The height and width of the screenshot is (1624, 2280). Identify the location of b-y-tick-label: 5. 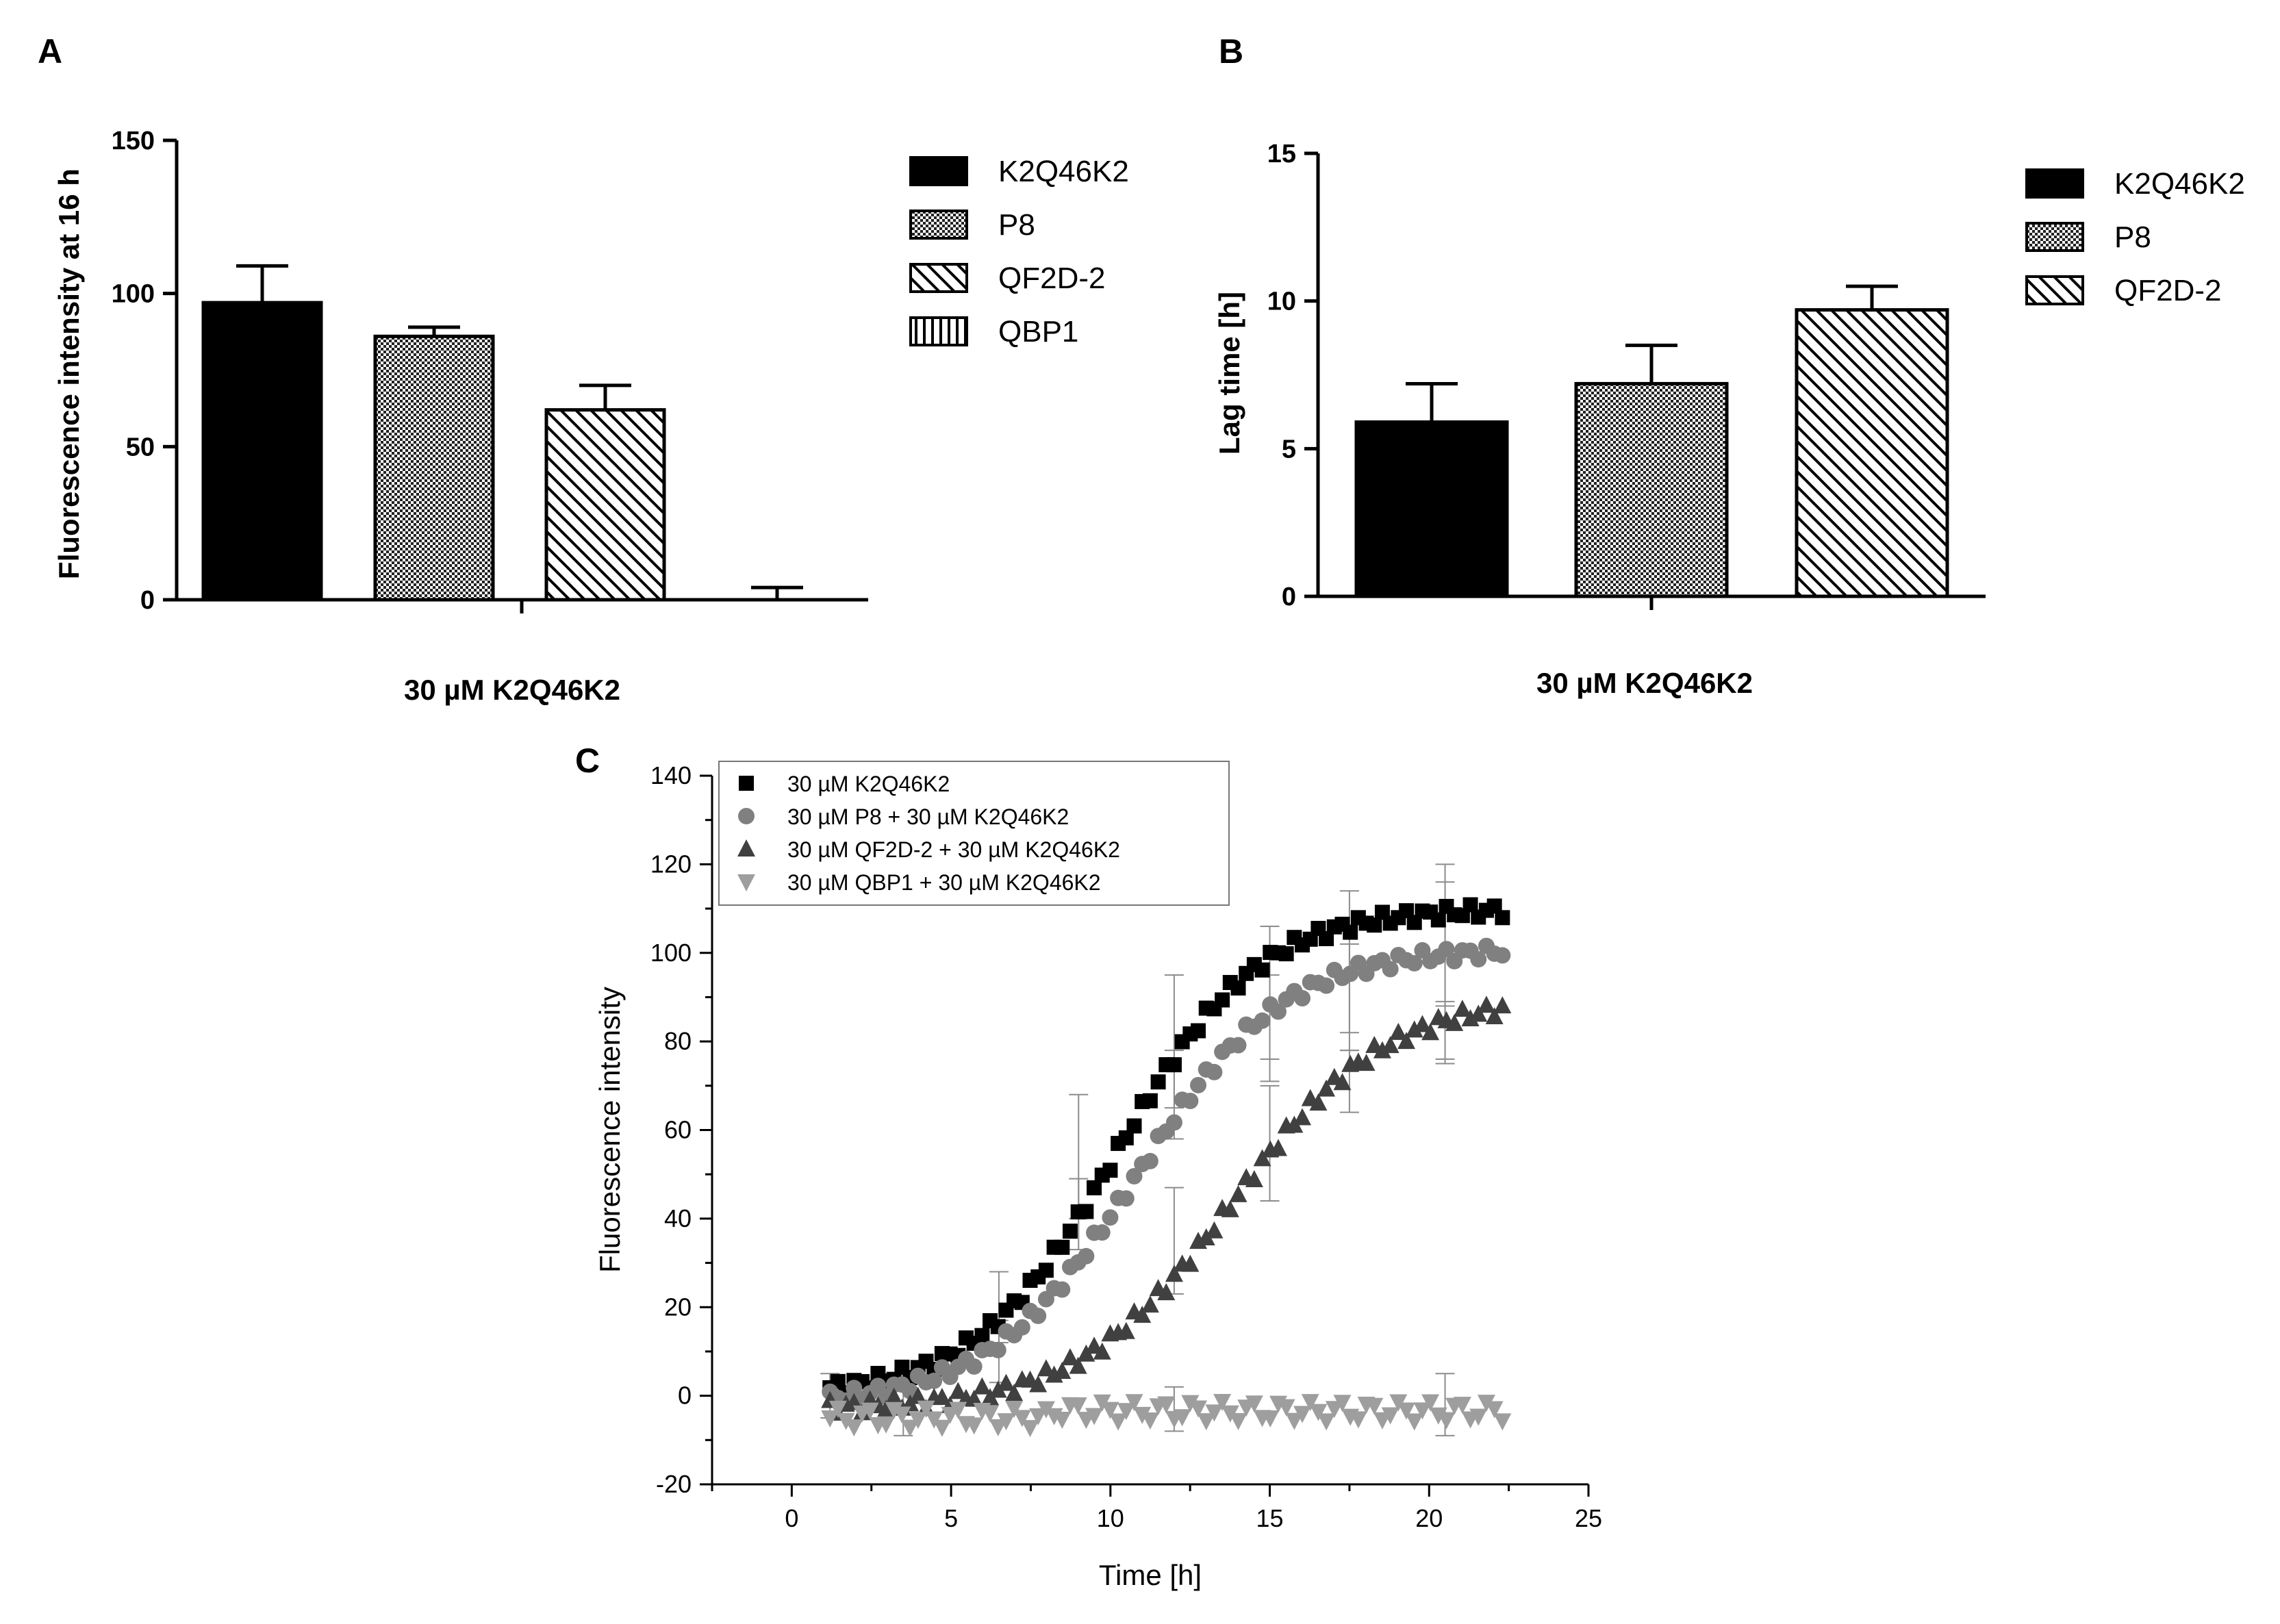
(1289, 449).